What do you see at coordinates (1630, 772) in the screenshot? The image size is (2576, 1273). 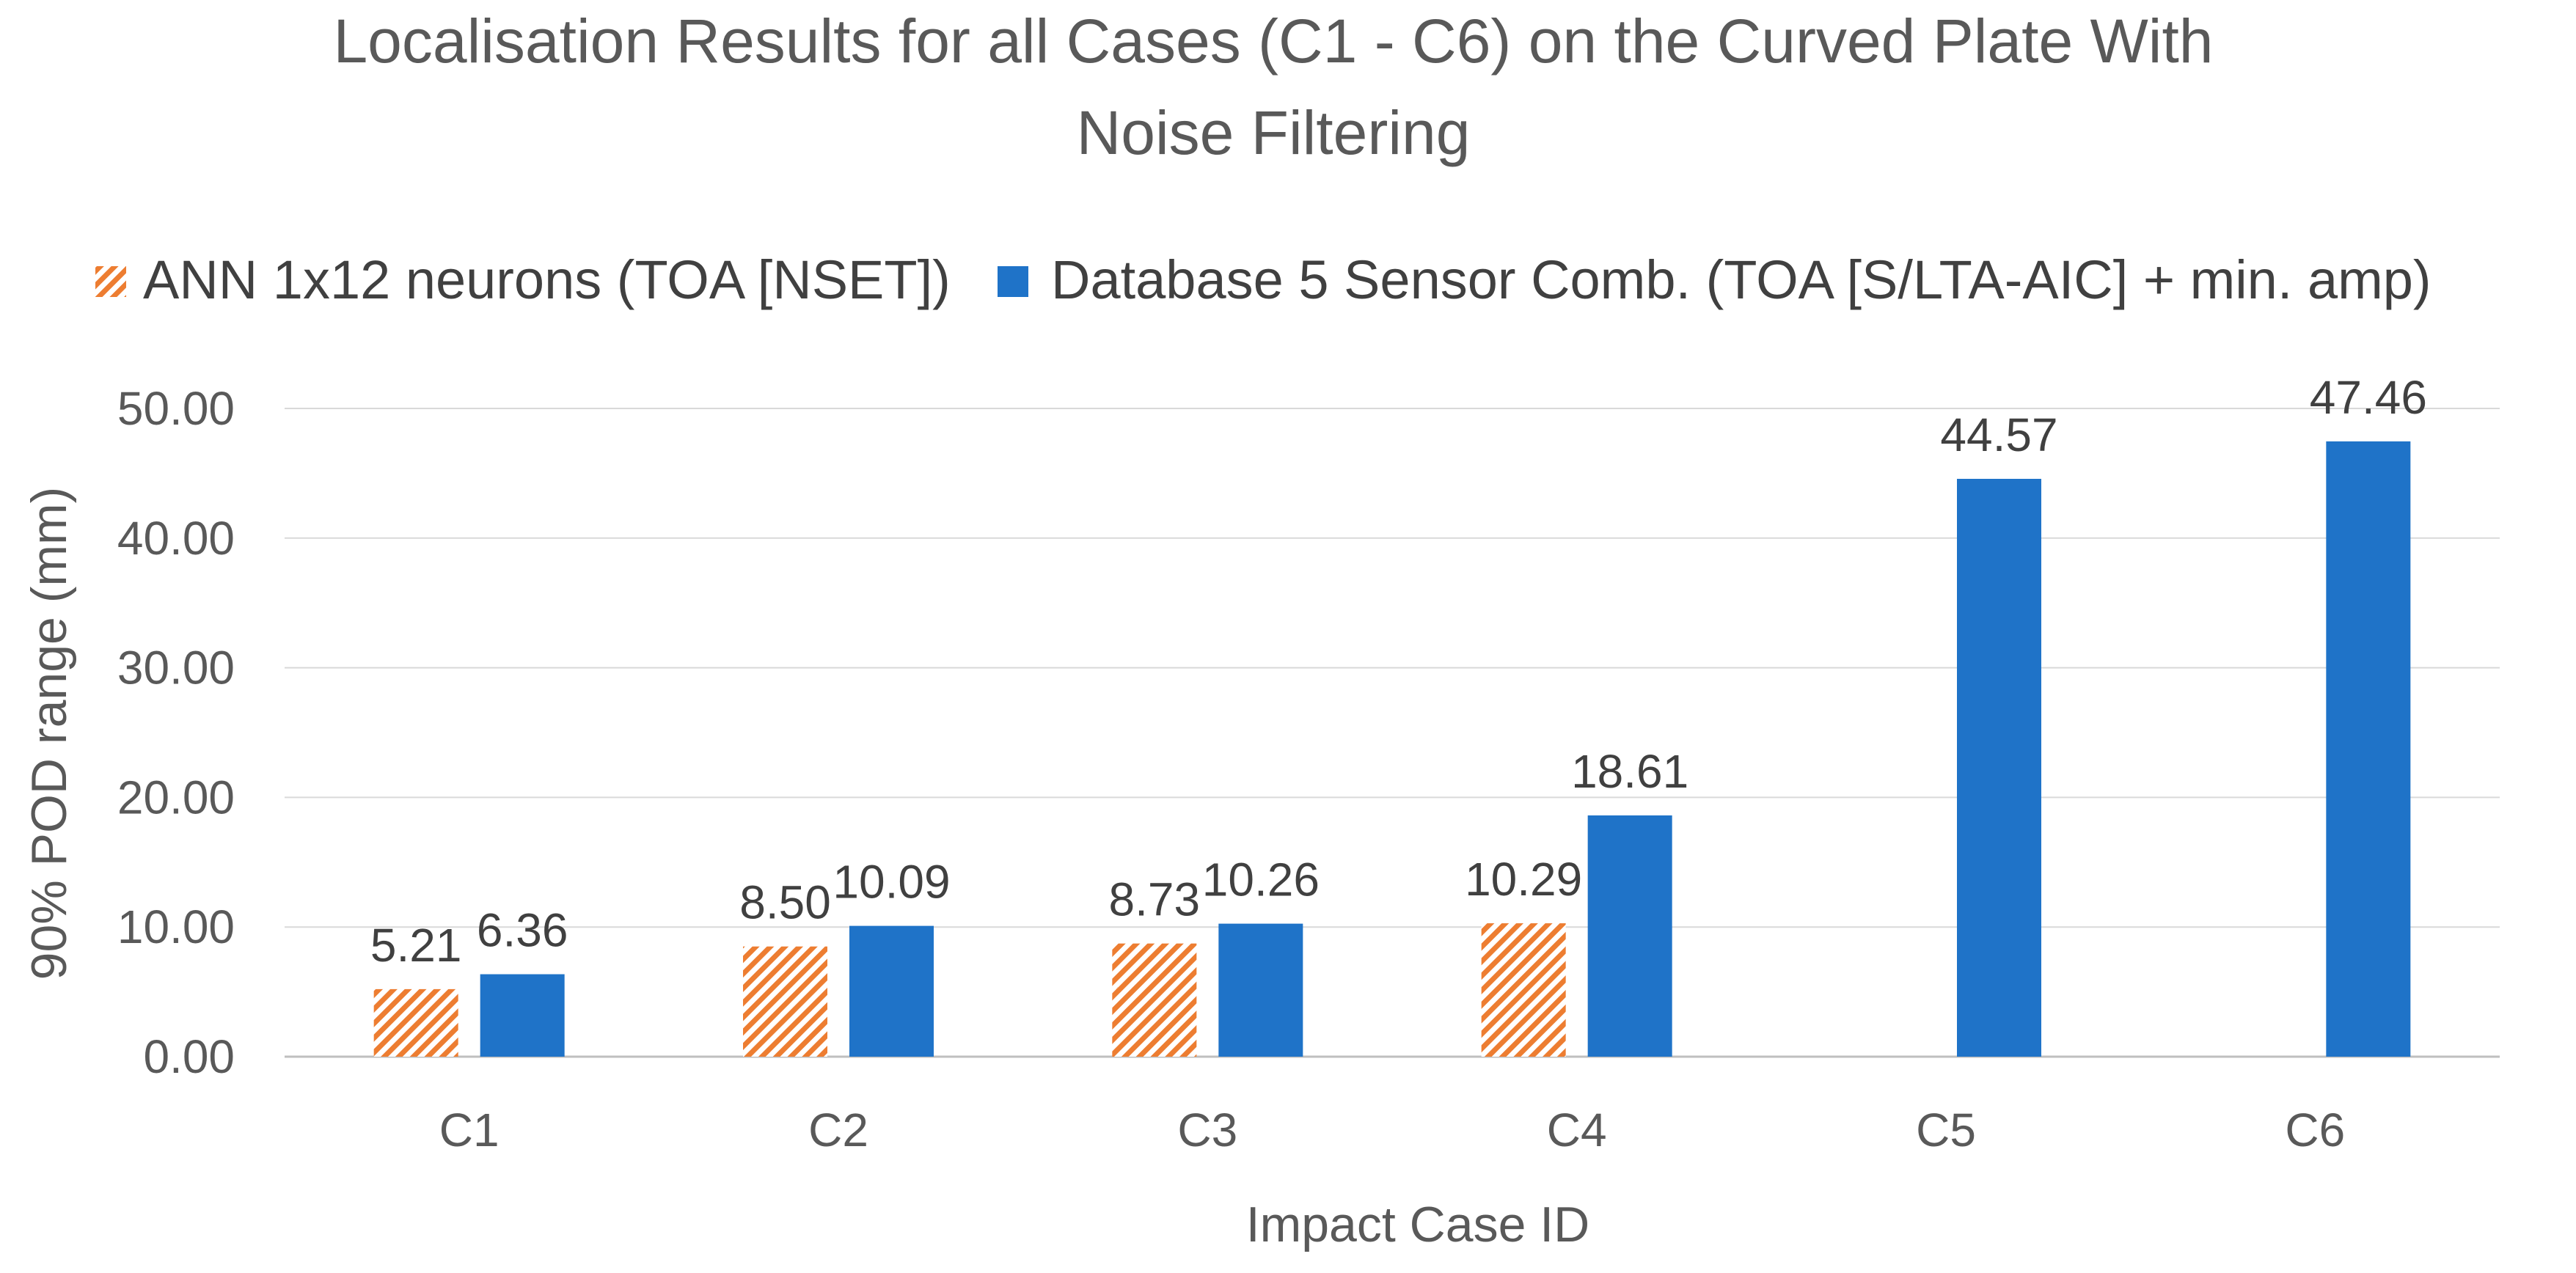 I see `data-label-database-c4: 18.61` at bounding box center [1630, 772].